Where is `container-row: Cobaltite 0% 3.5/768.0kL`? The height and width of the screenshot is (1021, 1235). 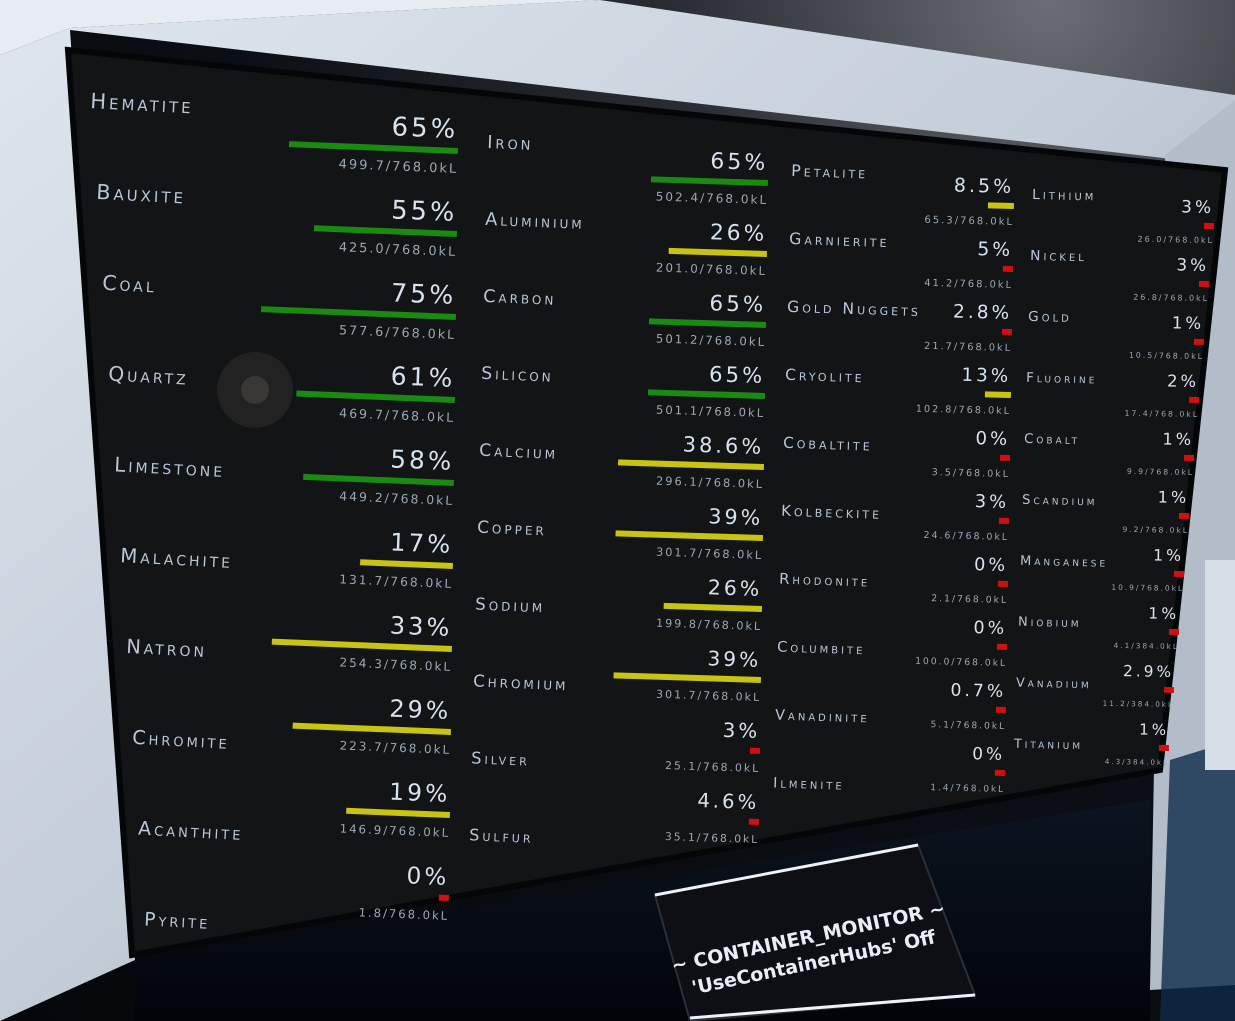 container-row: Cobaltite 0% 3.5/768.0kL is located at coordinates (897, 454).